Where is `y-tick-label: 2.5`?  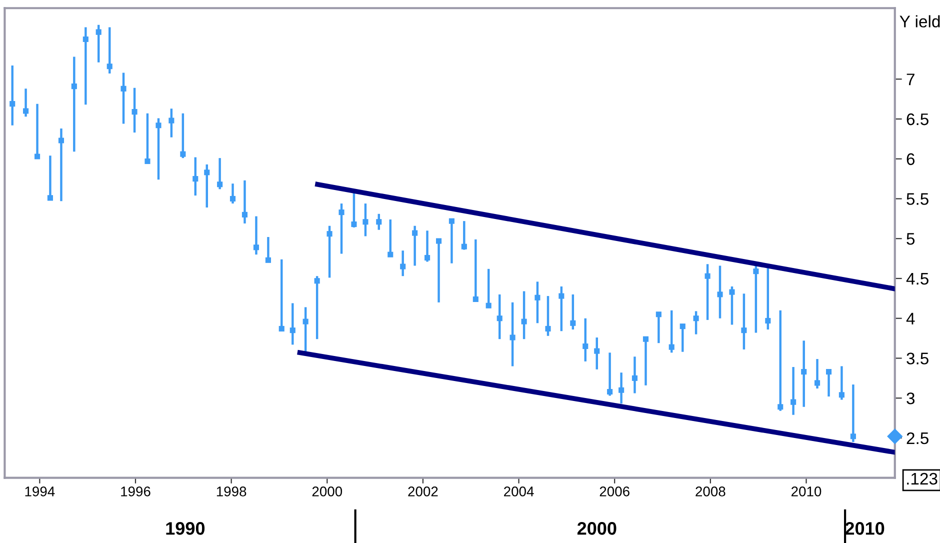
y-tick-label: 2.5 is located at coordinates (917, 438).